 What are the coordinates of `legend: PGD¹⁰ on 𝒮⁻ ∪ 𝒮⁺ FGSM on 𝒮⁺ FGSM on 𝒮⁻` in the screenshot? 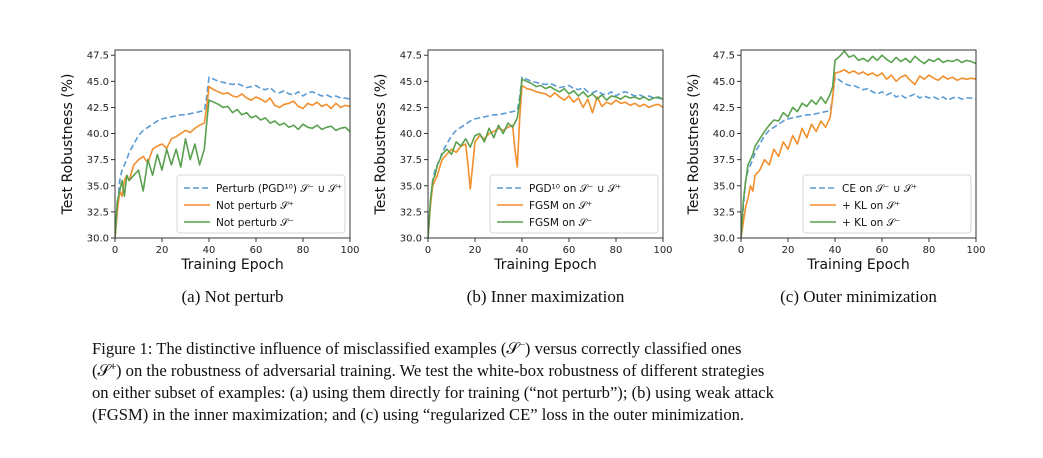 It's located at (574, 204).